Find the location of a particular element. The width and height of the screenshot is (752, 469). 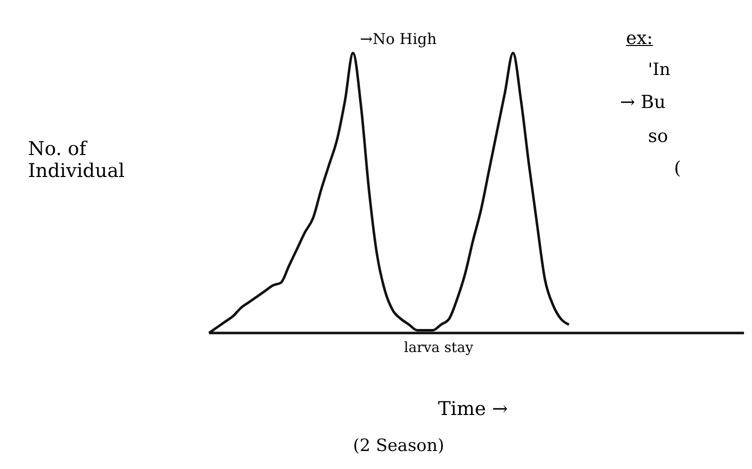

text: so is located at coordinates (658, 136).